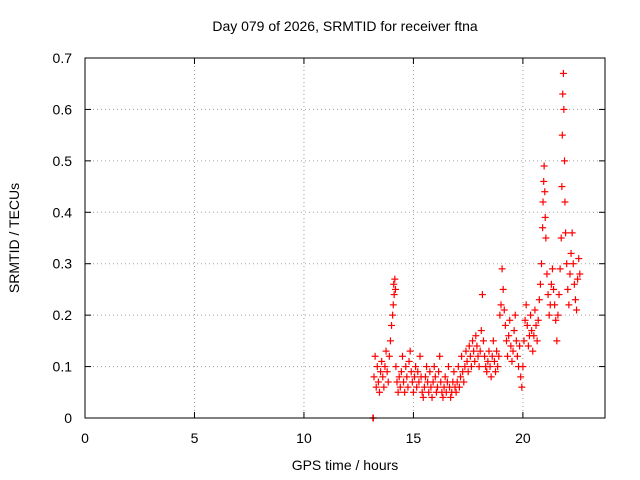 This screenshot has width=640, height=480. I want to click on x-tick-labels: 0 5 10 15 20, so click(306, 438).